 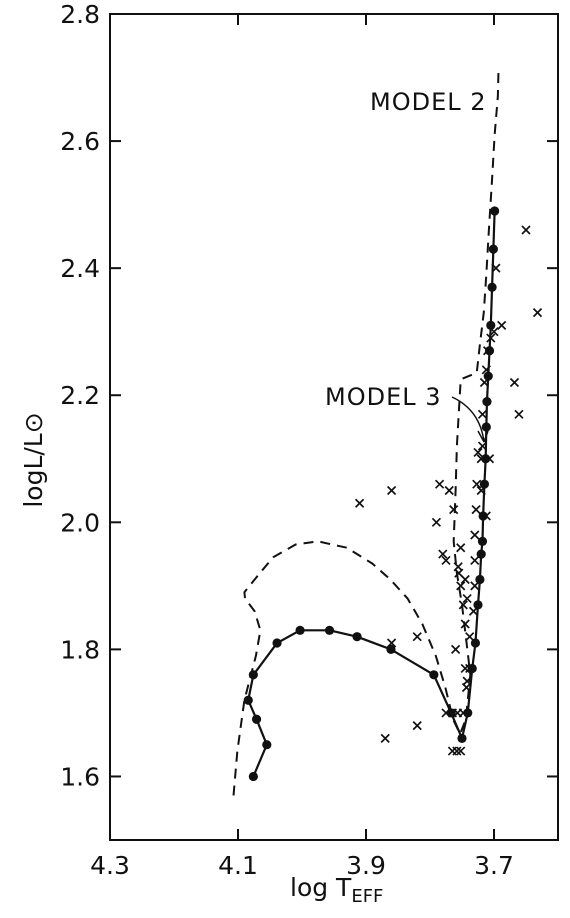 I want to click on annotation-model-2: MODEL 2, so click(x=428, y=102).